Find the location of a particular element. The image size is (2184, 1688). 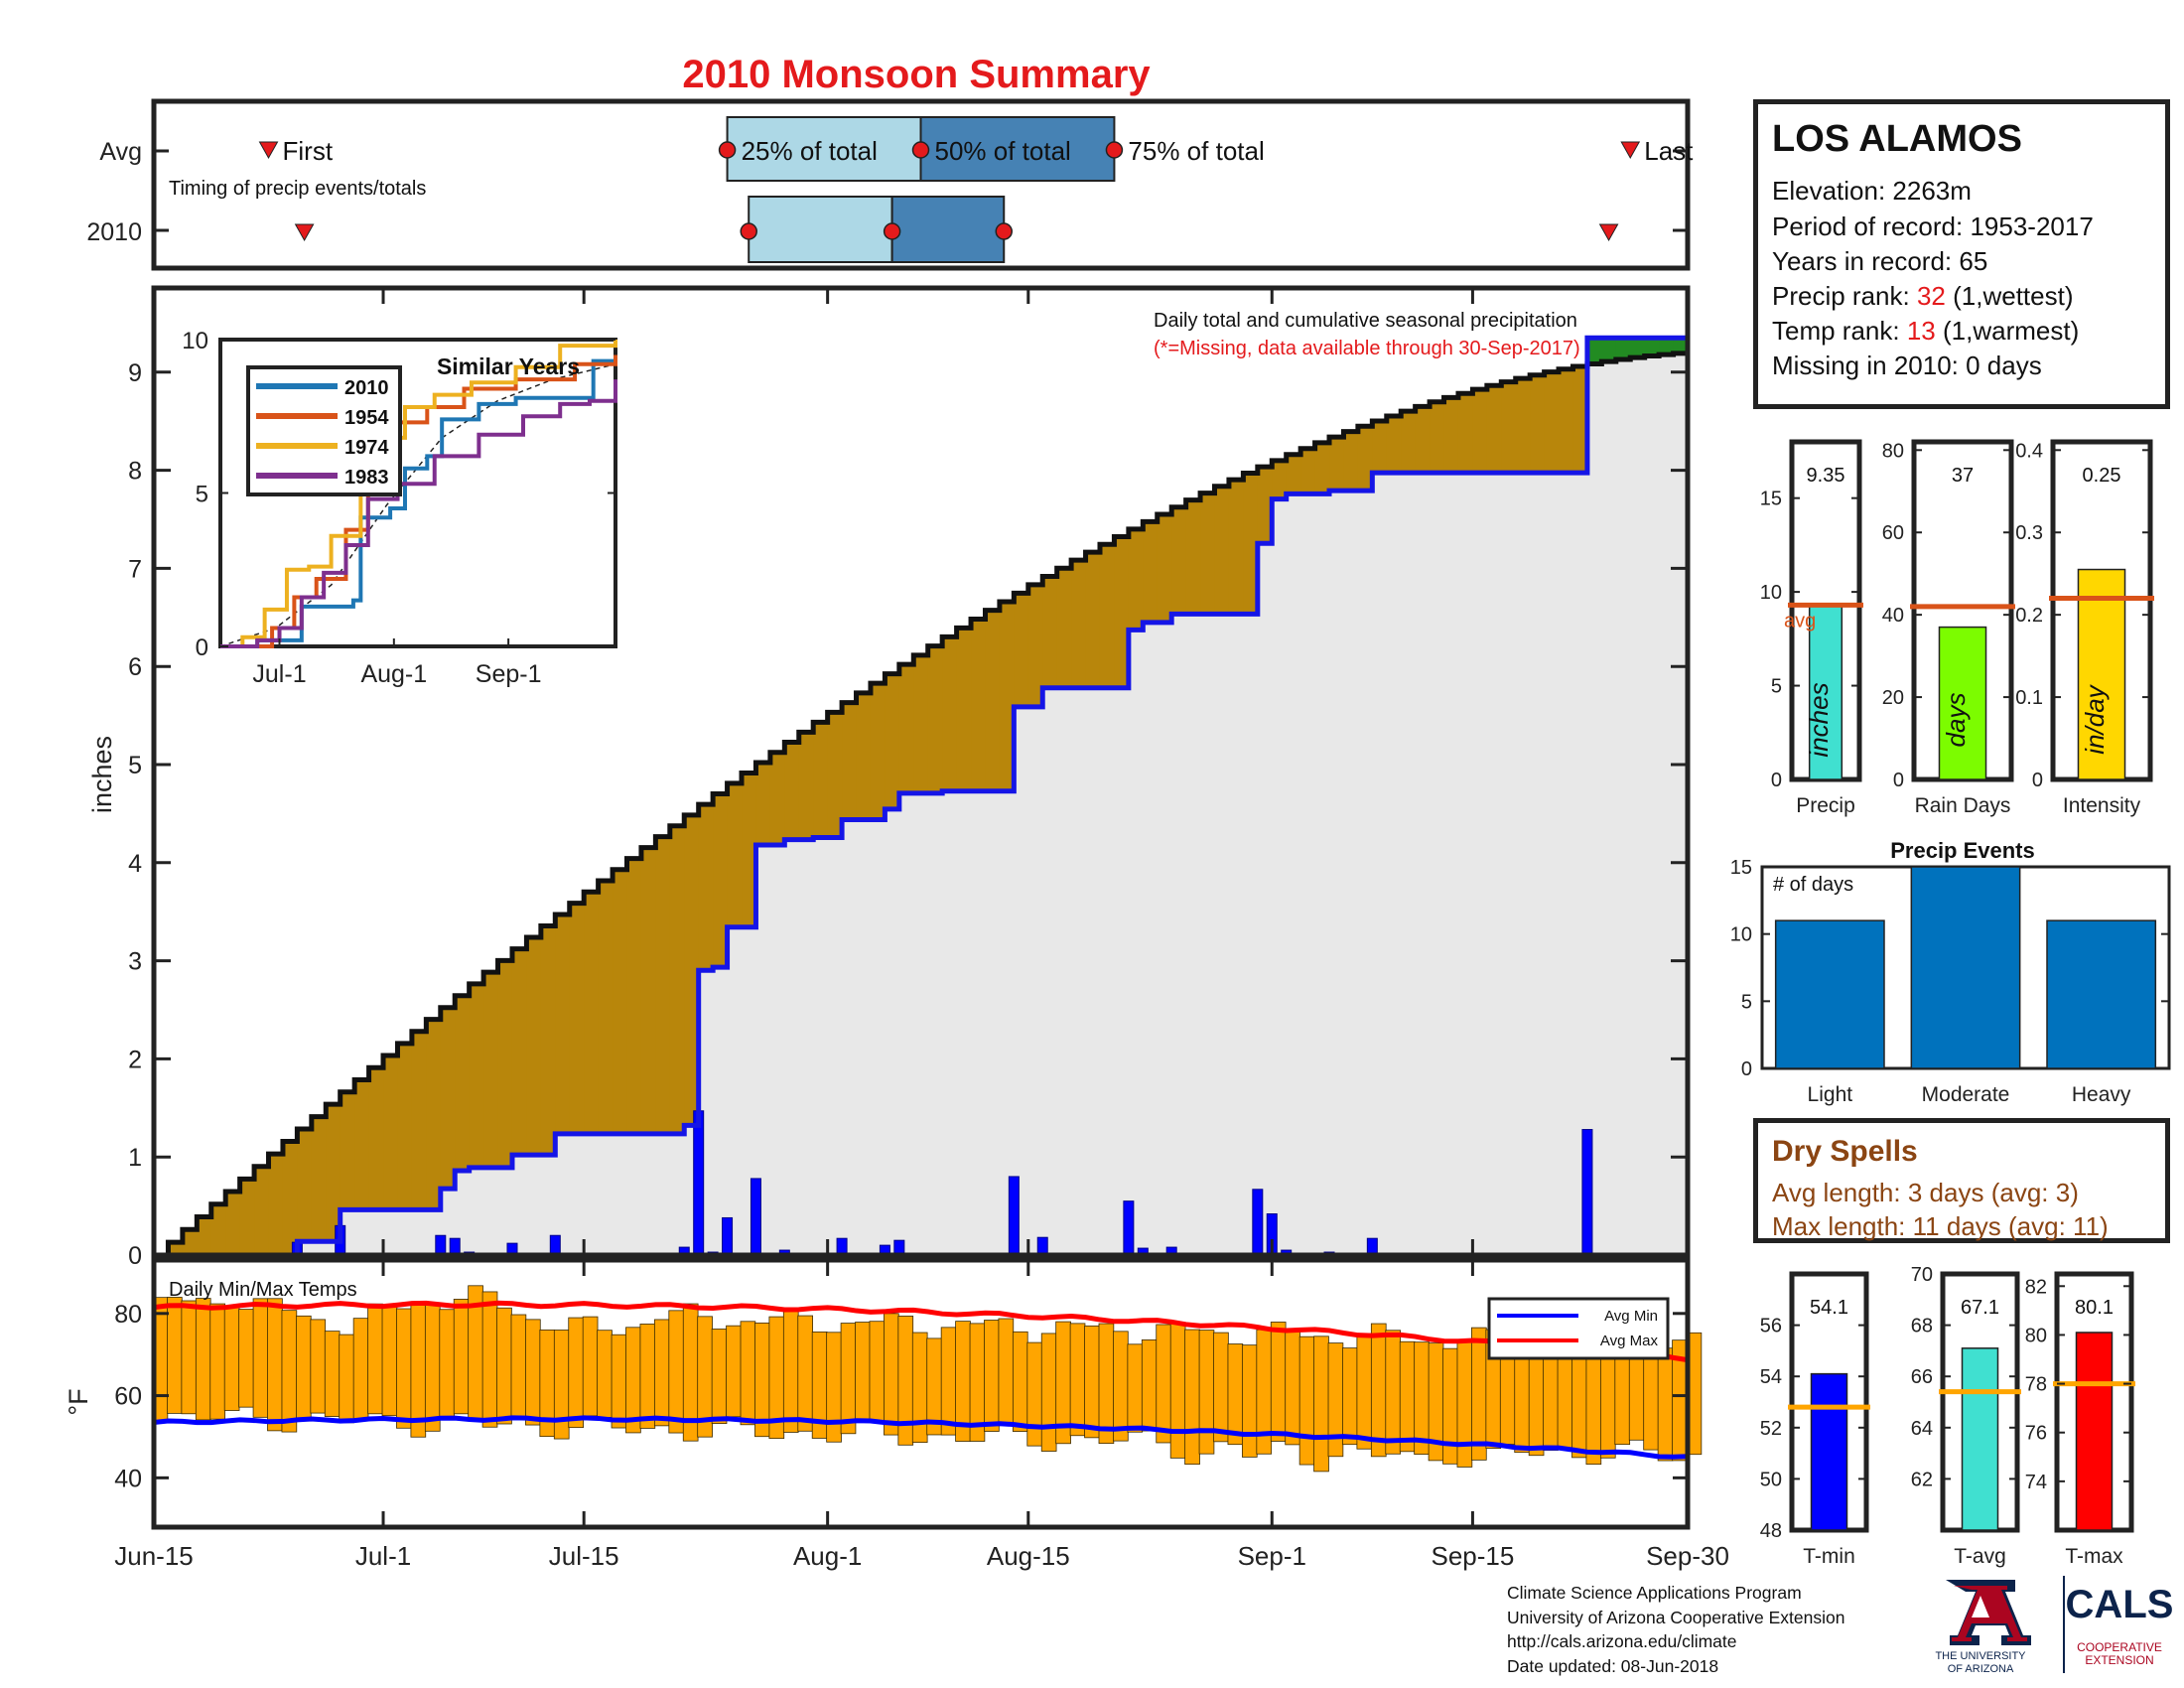

events-category-label: Light is located at coordinates (1830, 1094).